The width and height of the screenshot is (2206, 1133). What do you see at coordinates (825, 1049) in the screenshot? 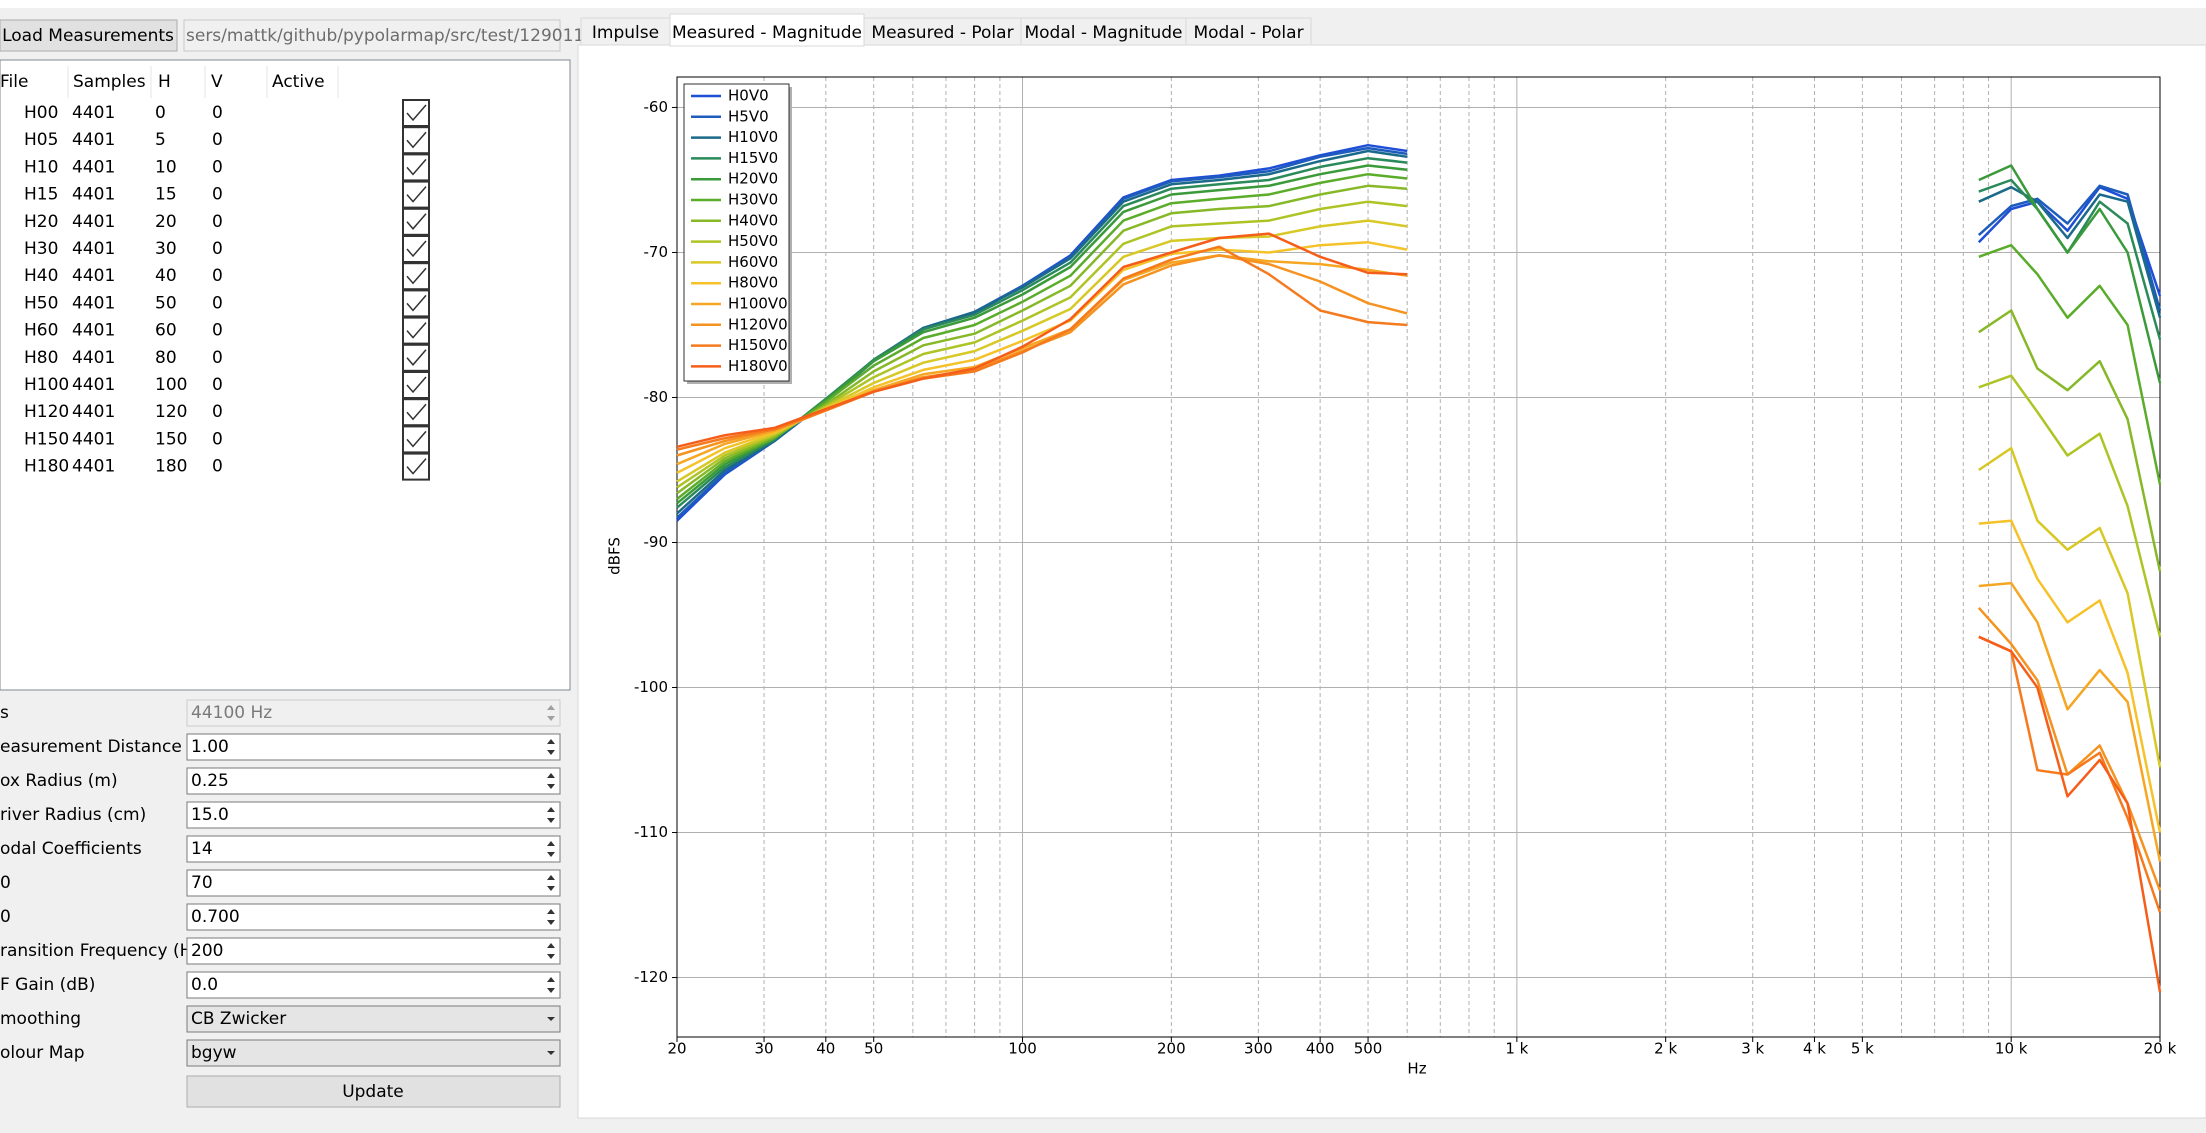
I see `x-tick-label: 40` at bounding box center [825, 1049].